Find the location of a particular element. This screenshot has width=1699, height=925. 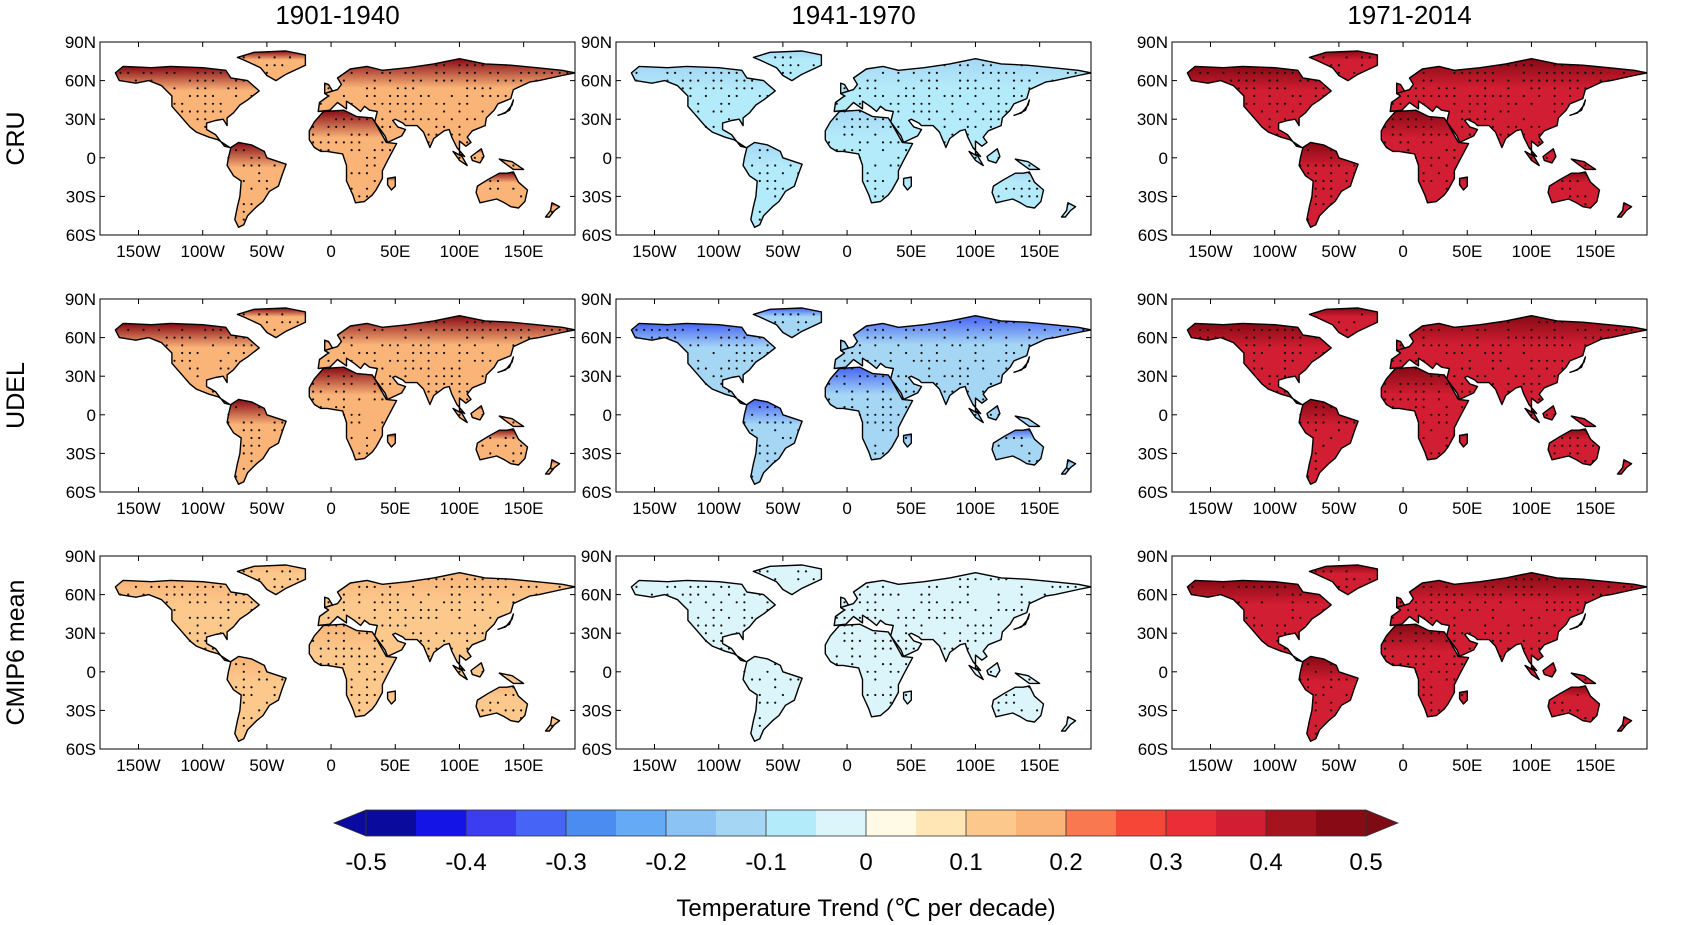

colorbar-over-arrow is located at coordinates (1382, 823).